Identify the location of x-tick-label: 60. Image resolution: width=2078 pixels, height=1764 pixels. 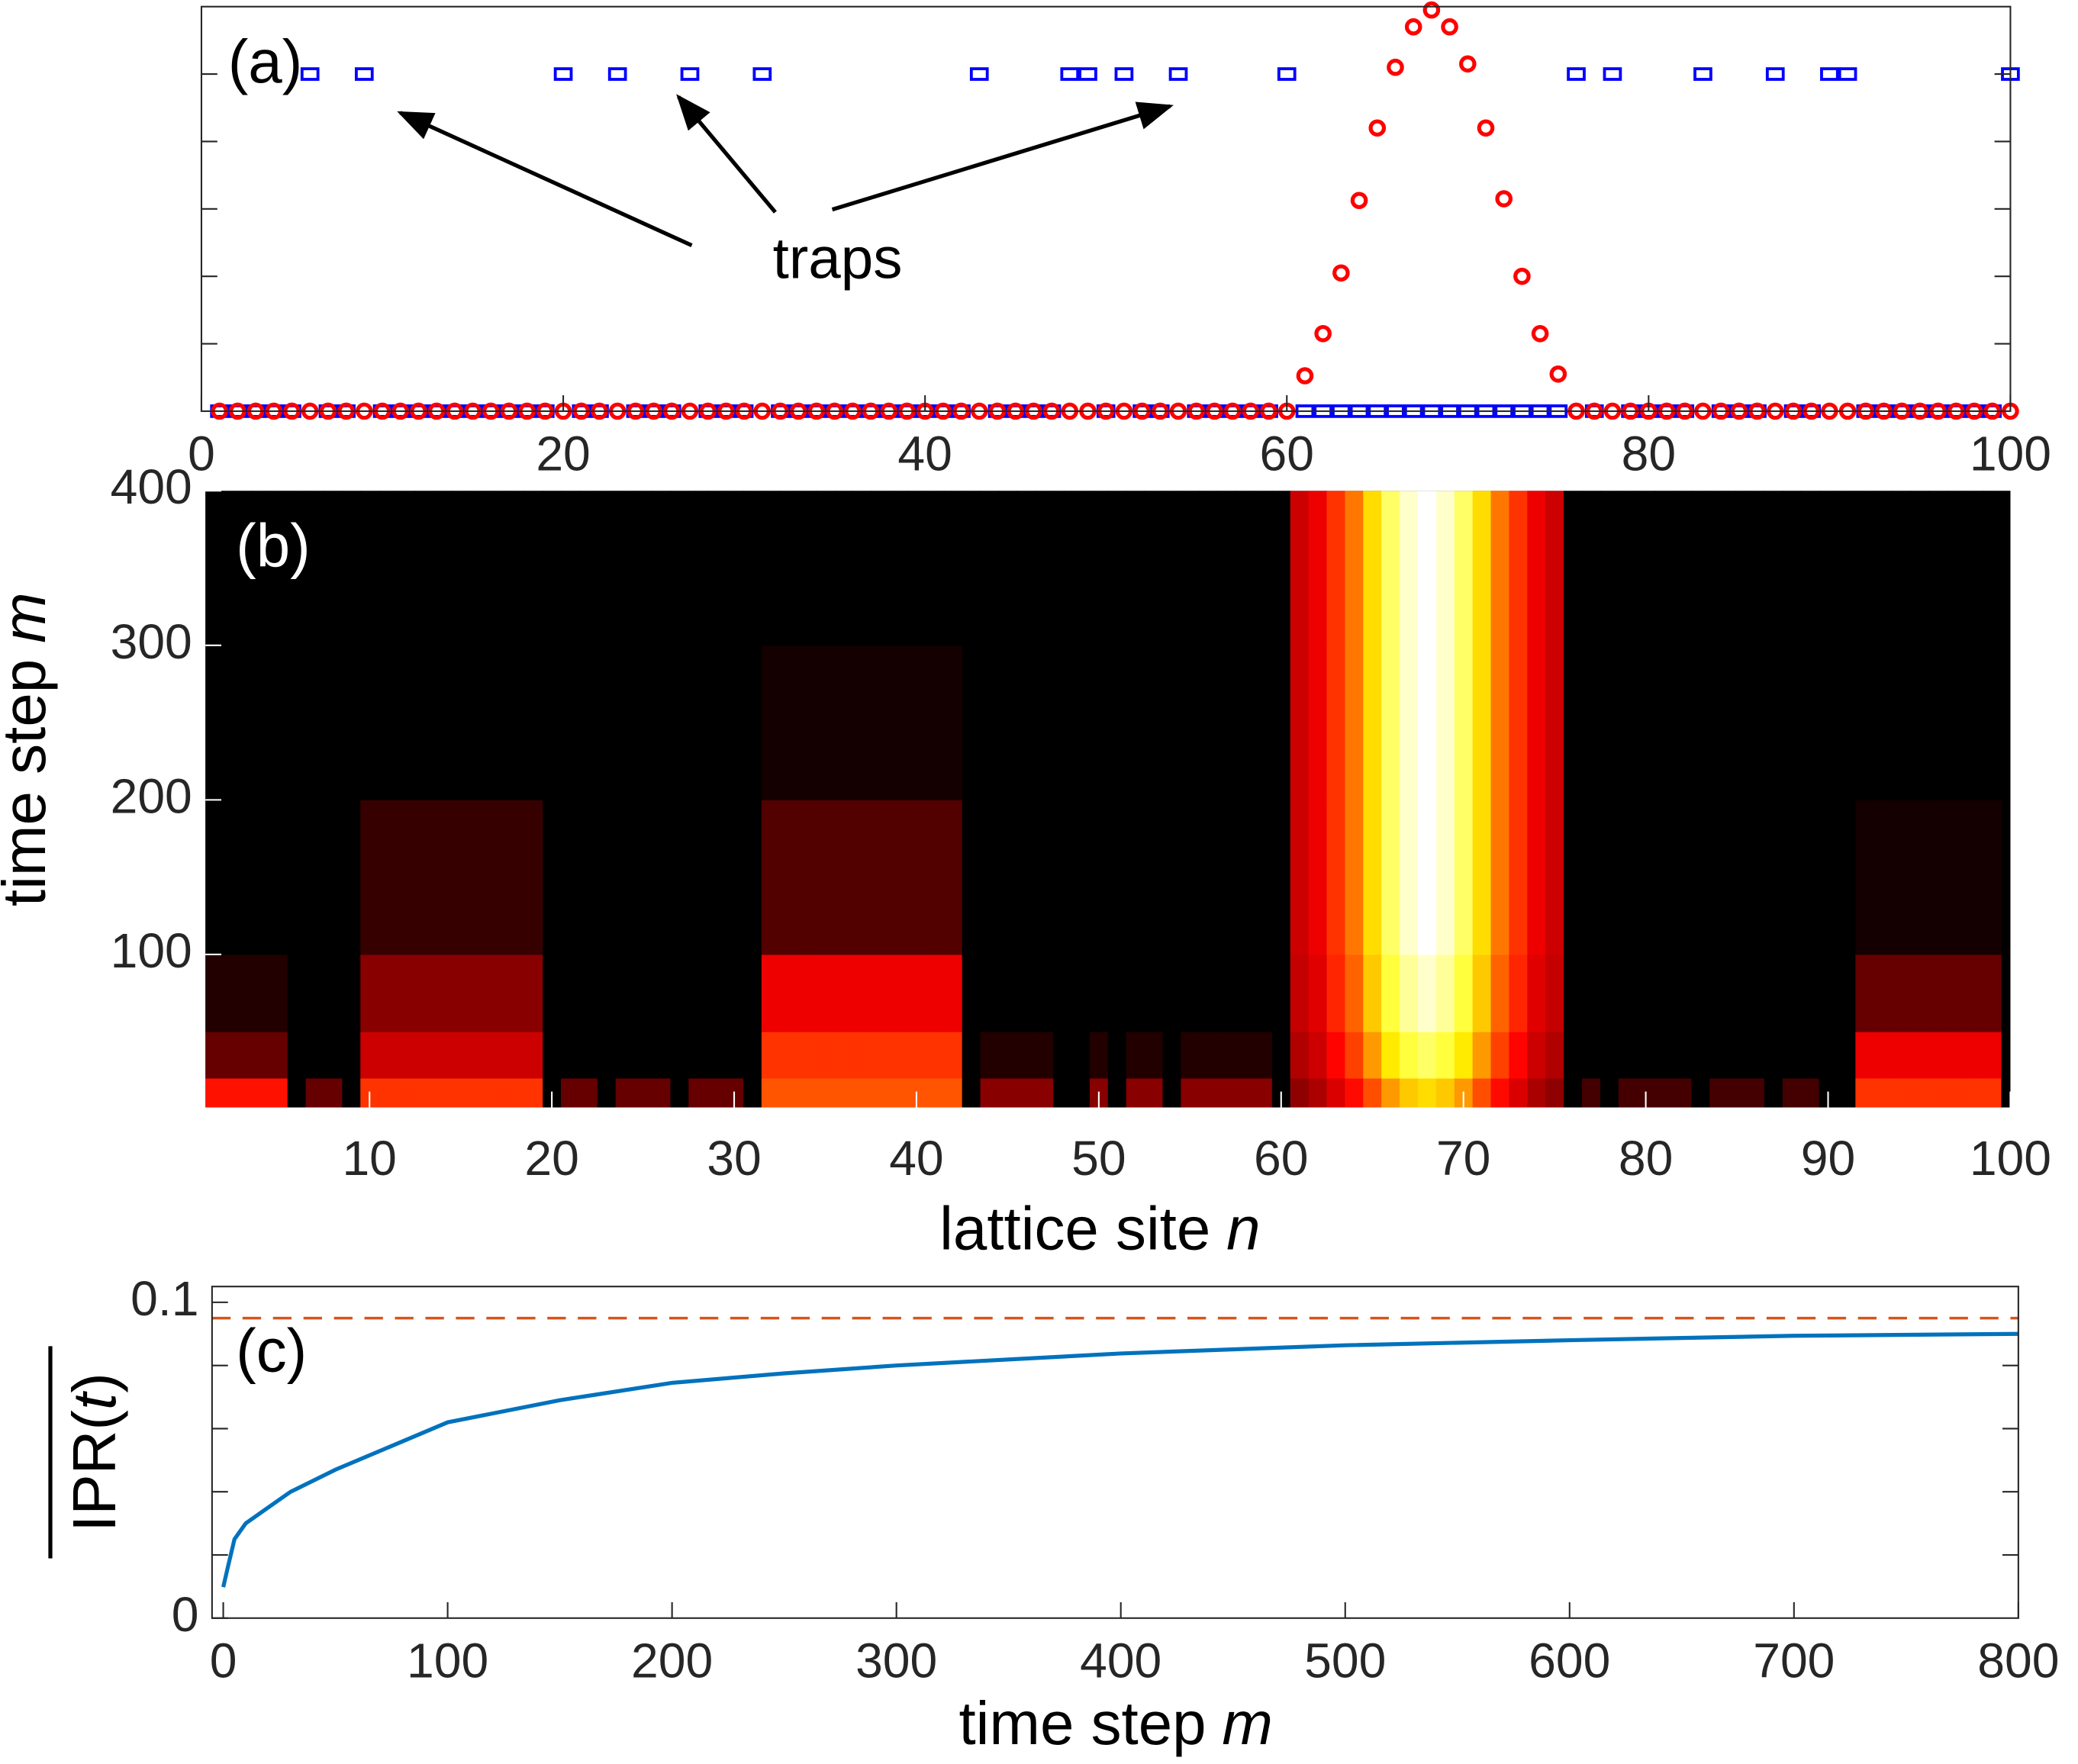
(1281, 1158).